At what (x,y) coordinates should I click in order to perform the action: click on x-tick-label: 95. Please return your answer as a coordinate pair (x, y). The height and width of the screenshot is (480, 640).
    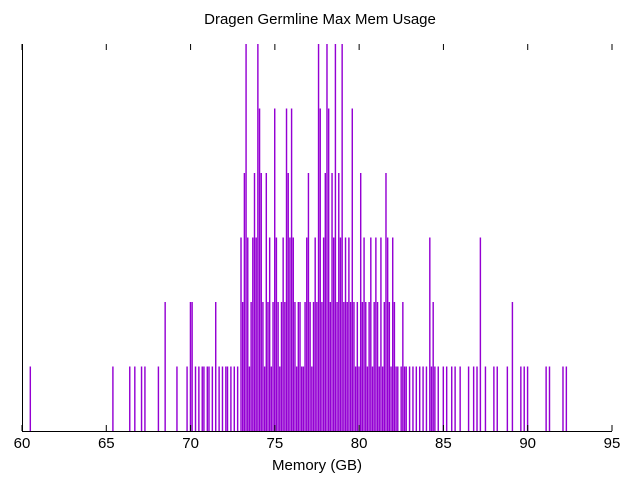
    Looking at the image, I should click on (612, 443).